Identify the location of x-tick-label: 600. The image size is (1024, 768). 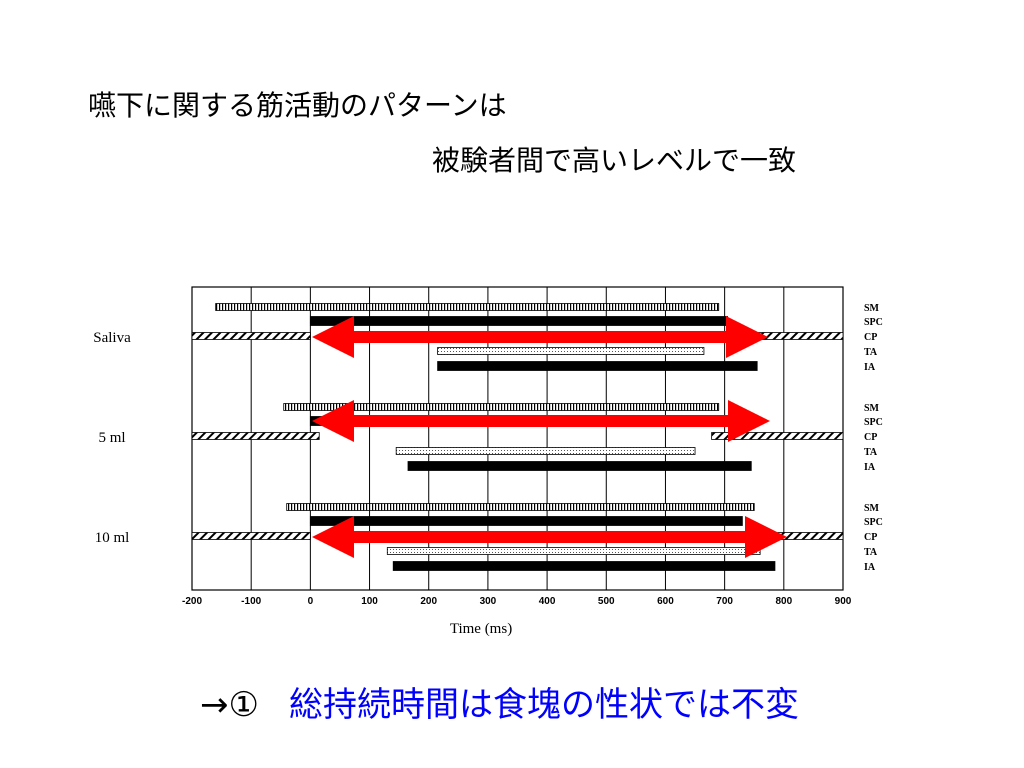
(665, 601).